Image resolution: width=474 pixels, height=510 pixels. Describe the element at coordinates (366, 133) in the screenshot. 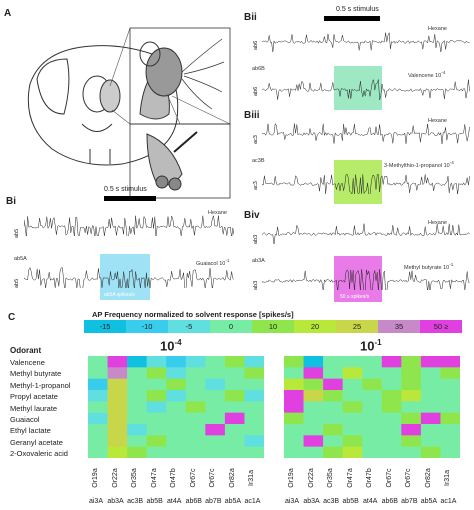

I see `biii-hexane-trace` at that location.